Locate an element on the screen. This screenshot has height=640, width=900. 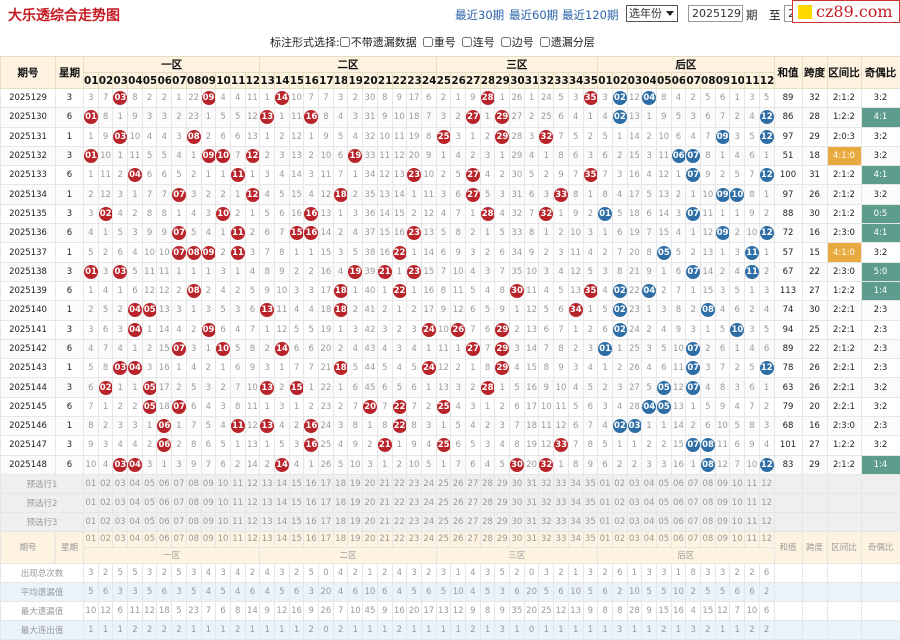
stat-value: 3 is located at coordinates (487, 572).